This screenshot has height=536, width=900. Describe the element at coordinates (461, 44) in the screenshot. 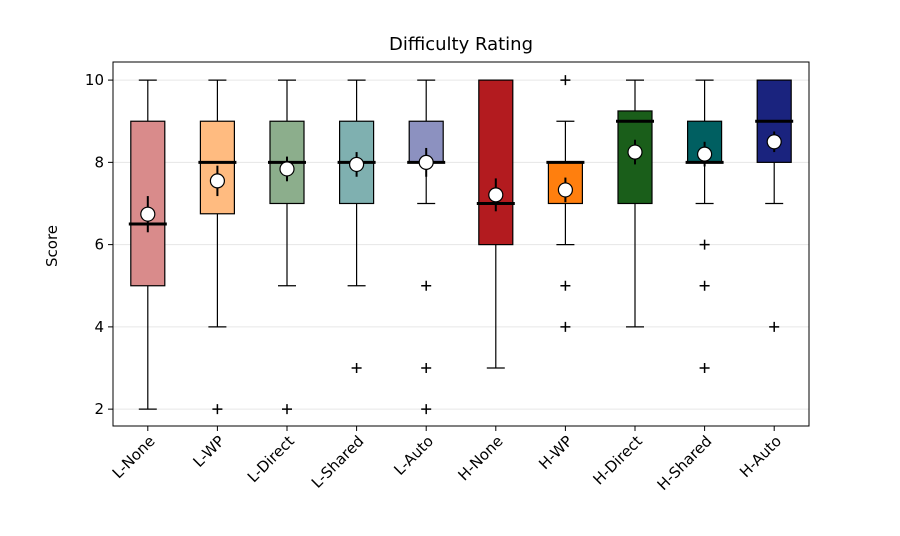

I see `chart-title: Difficulty Rating` at that location.